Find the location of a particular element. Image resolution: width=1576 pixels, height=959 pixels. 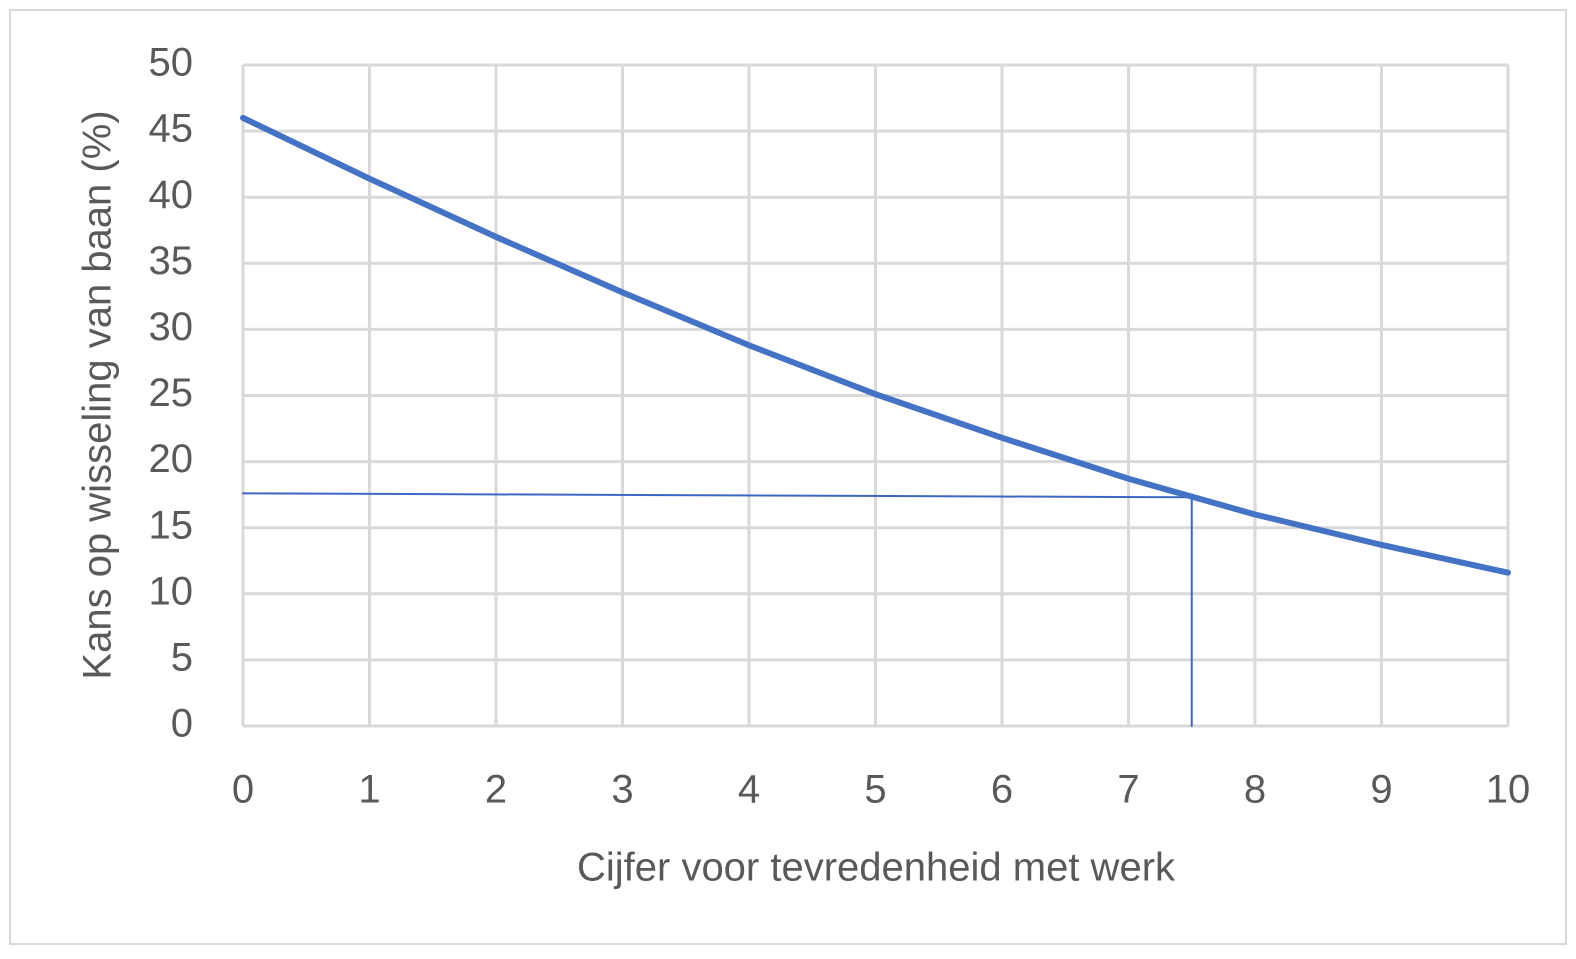

y-tick-label: 10 is located at coordinates (171, 591).